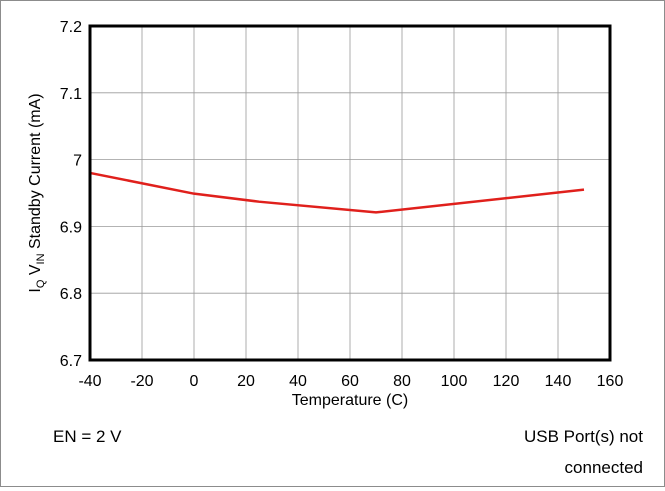 This screenshot has width=665, height=491. I want to click on series-line, so click(337, 192).